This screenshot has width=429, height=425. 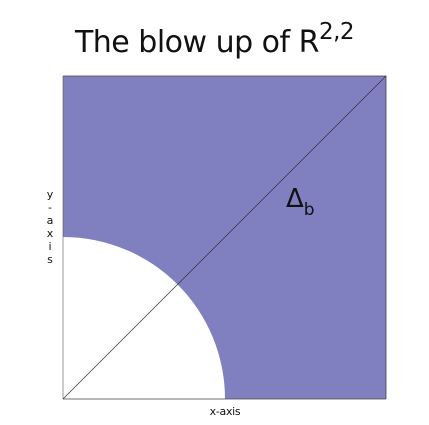 I want to click on y-axis-label-char: x, so click(x=50, y=233).